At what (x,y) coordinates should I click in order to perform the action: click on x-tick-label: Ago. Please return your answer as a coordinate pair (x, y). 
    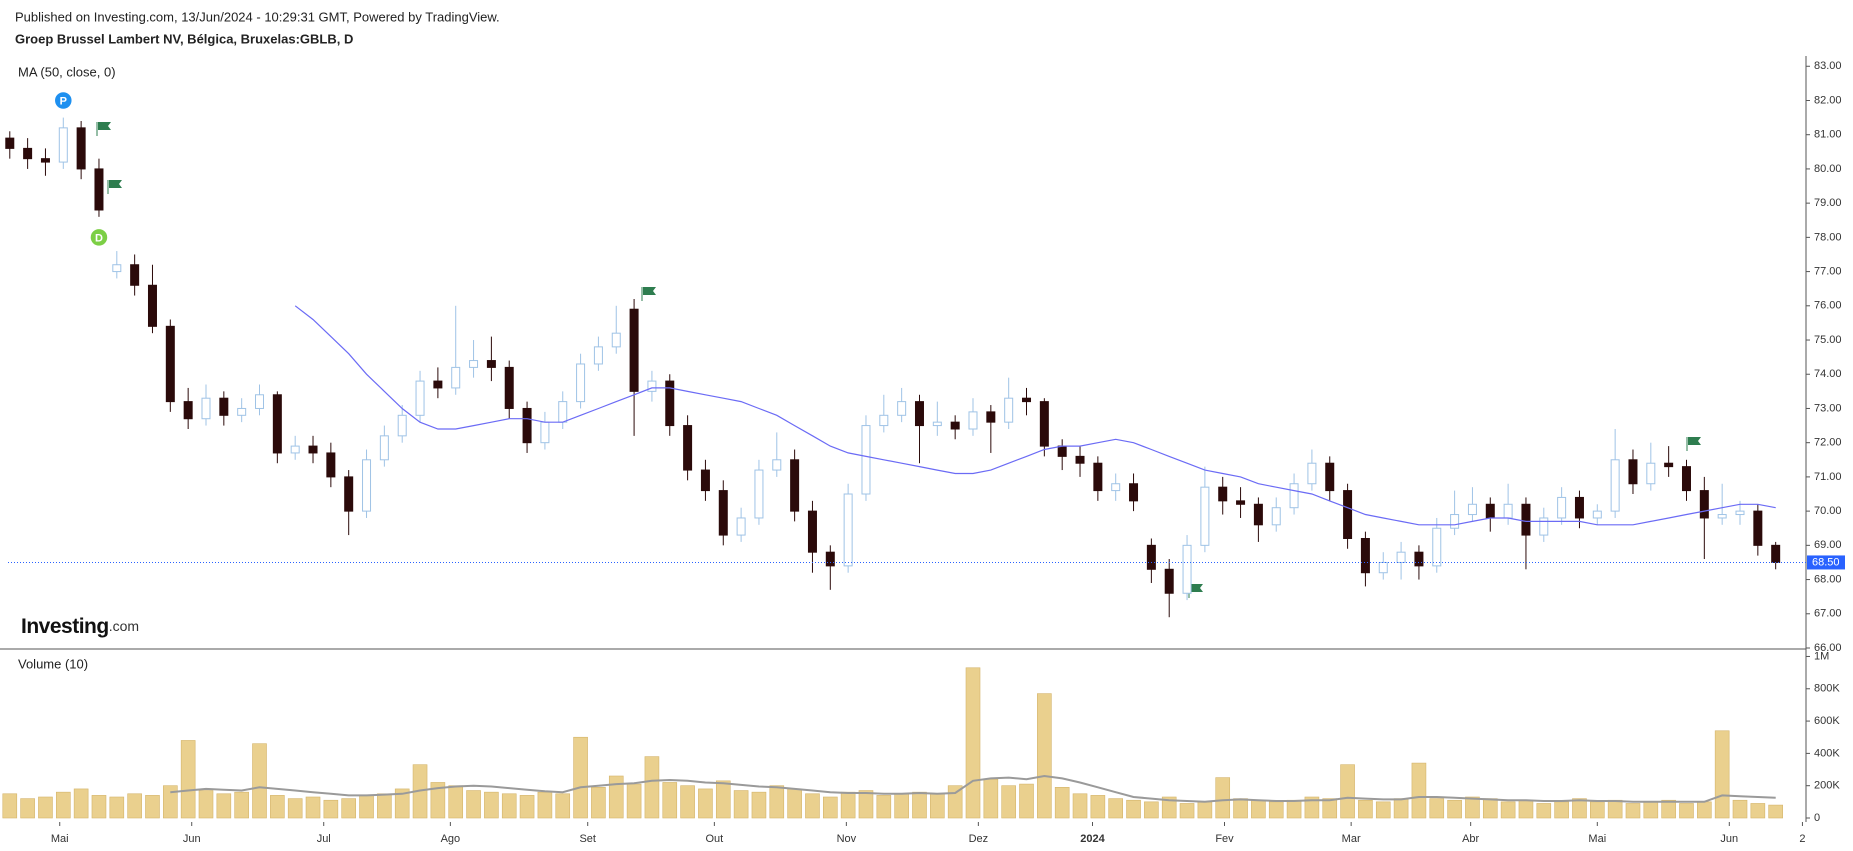
    Looking at the image, I should click on (451, 839).